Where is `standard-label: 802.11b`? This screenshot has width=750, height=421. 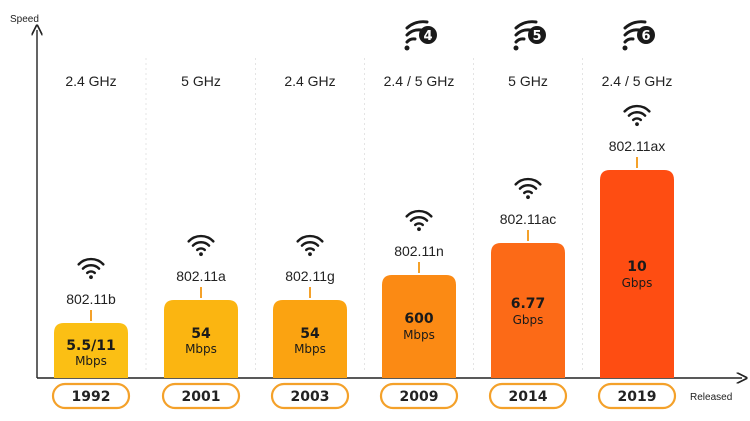
standard-label: 802.11b is located at coordinates (91, 299).